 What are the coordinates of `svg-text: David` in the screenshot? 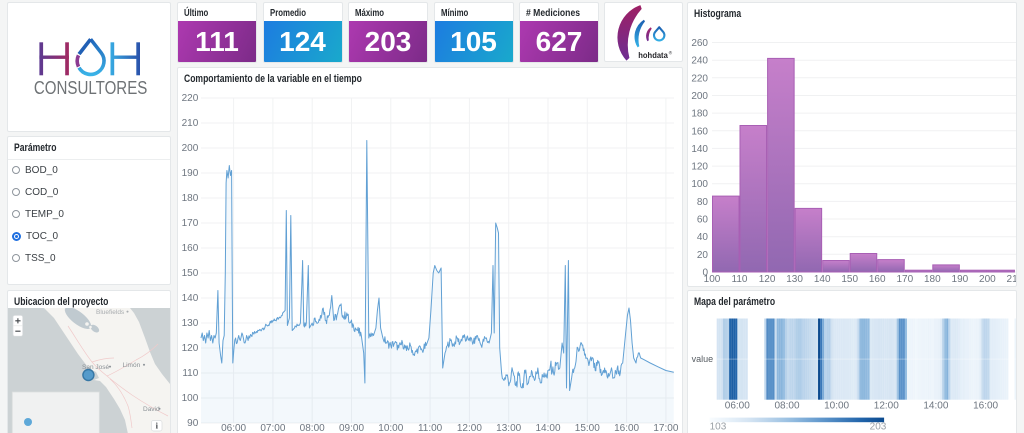 It's located at (151, 409).